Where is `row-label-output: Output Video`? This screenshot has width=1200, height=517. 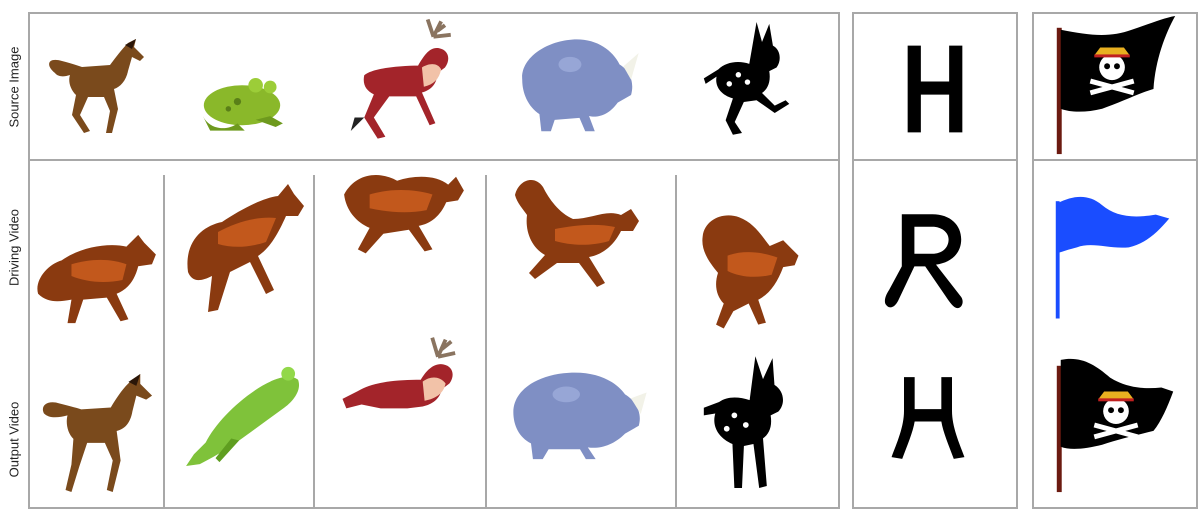
row-label-output: Output Video is located at coordinates (14, 439).